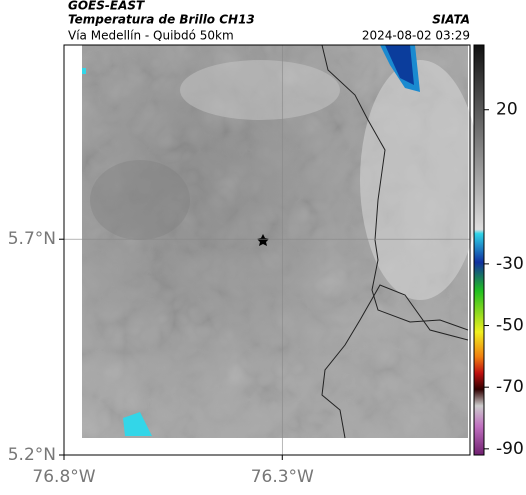 This screenshot has width=526, height=495. What do you see at coordinates (263, 240) in the screenshot?
I see `location-marker` at bounding box center [263, 240].